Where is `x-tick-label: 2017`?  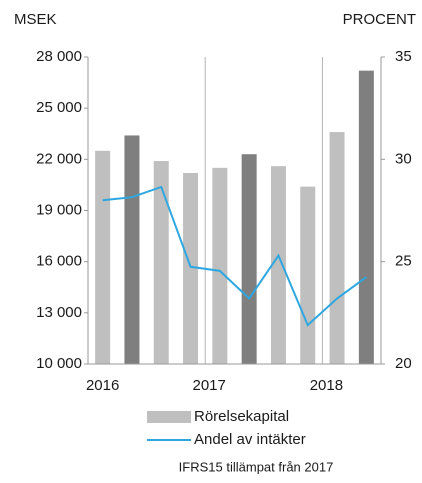 x-tick-label: 2017 is located at coordinates (209, 385).